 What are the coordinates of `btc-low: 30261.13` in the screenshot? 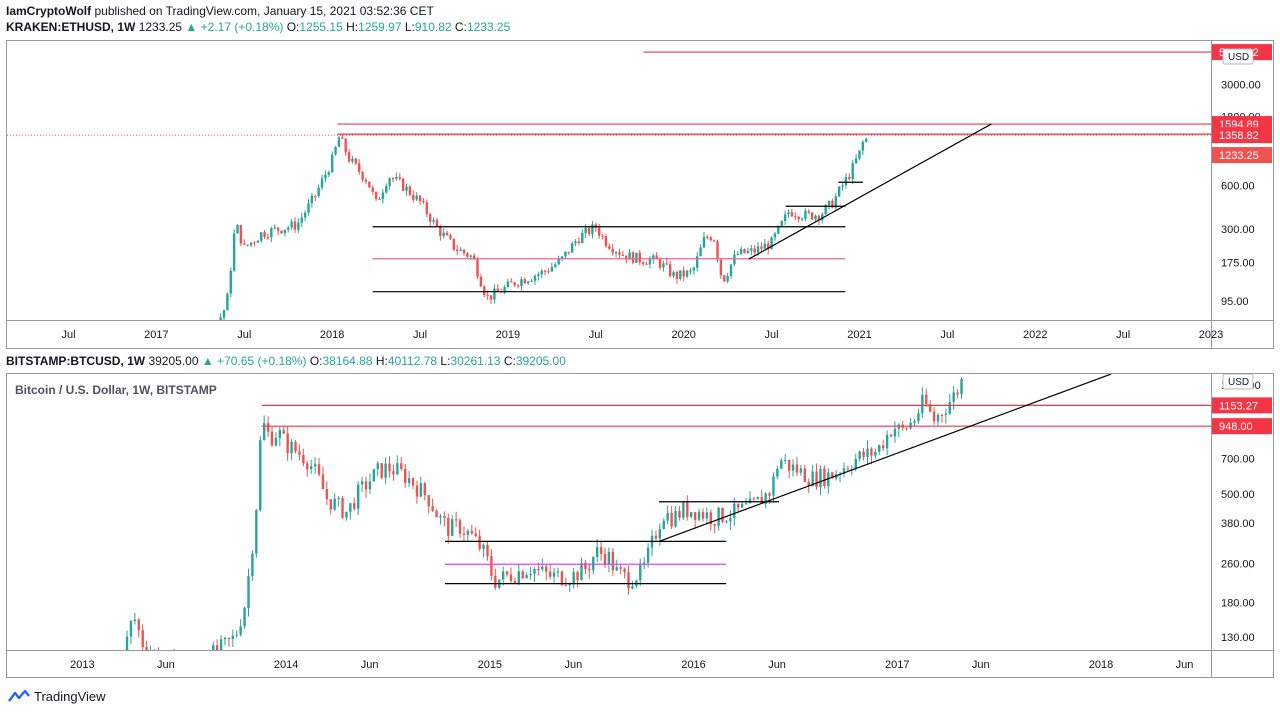 It's located at (475, 361).